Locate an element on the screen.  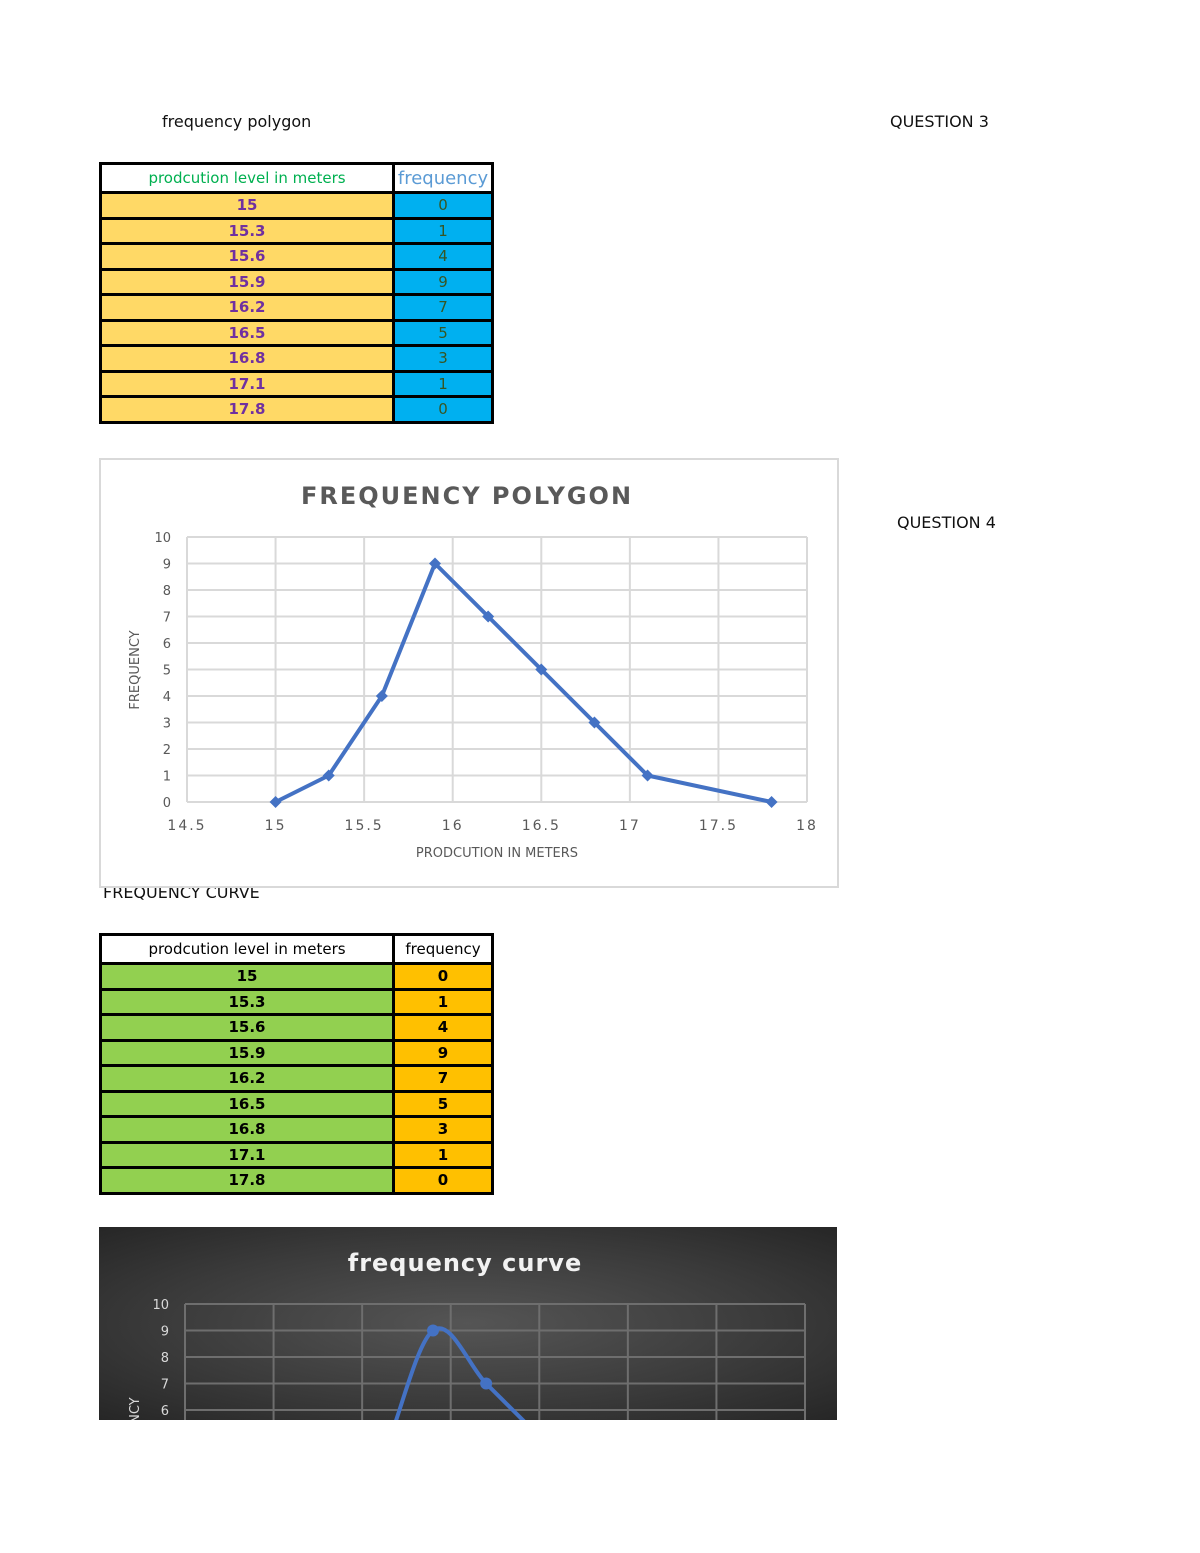
x-tick-label: 15 is located at coordinates (276, 826).